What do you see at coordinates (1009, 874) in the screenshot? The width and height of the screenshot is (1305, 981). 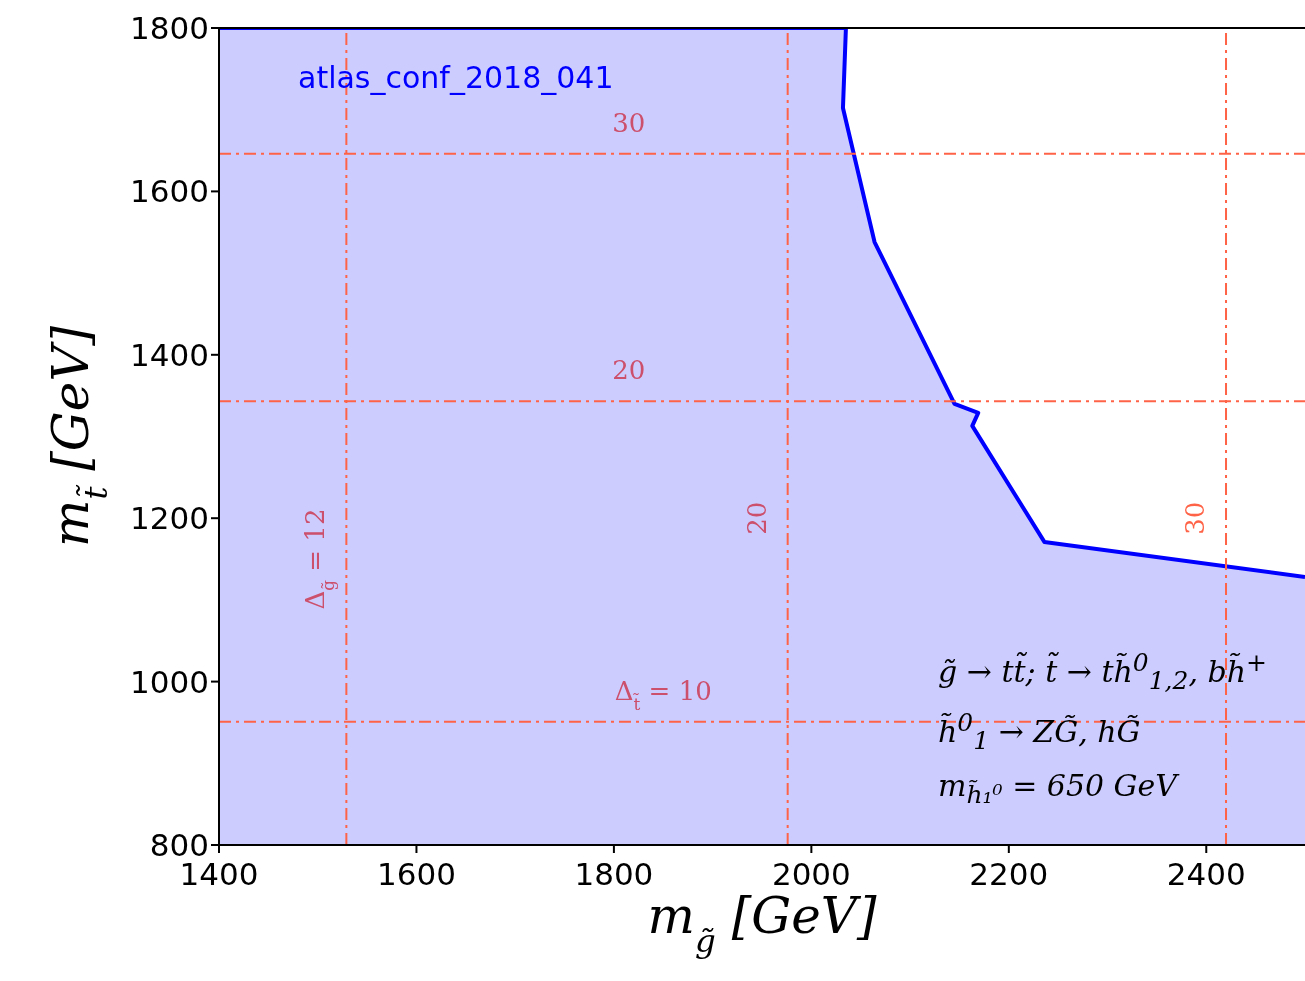 I see `x-tick-label: 2200` at bounding box center [1009, 874].